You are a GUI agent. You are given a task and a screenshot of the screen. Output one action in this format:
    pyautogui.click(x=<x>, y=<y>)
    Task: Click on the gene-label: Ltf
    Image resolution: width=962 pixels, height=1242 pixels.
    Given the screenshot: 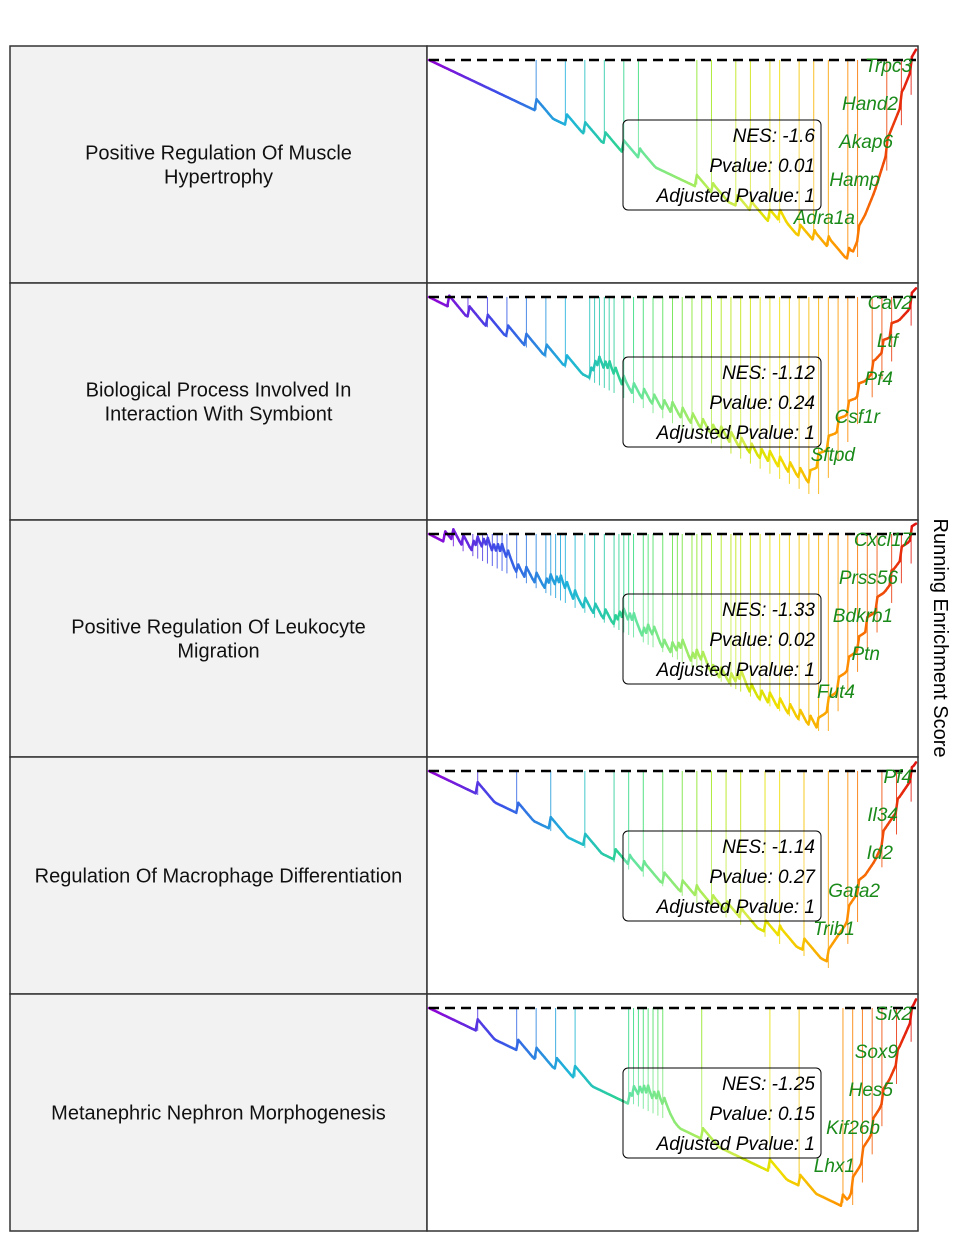 What is the action you would take?
    pyautogui.click(x=888, y=341)
    